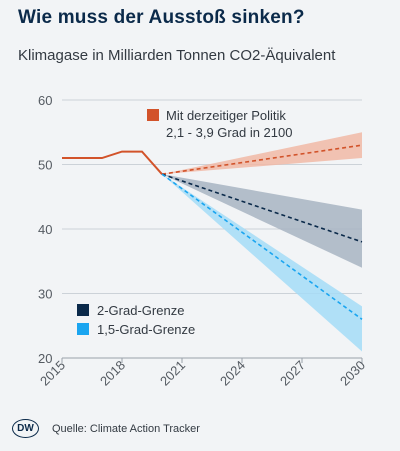 The image size is (400, 451). What do you see at coordinates (112, 373) in the screenshot?
I see `x-tick-label: 2018` at bounding box center [112, 373].